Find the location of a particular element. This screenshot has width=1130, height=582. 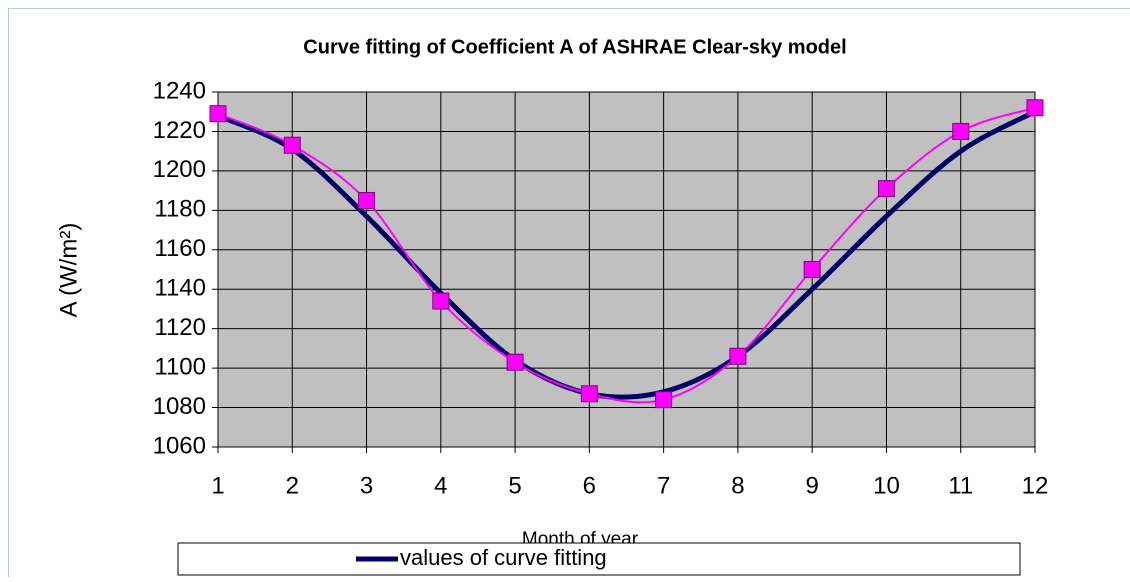

x-tick-label: 9 is located at coordinates (812, 485).